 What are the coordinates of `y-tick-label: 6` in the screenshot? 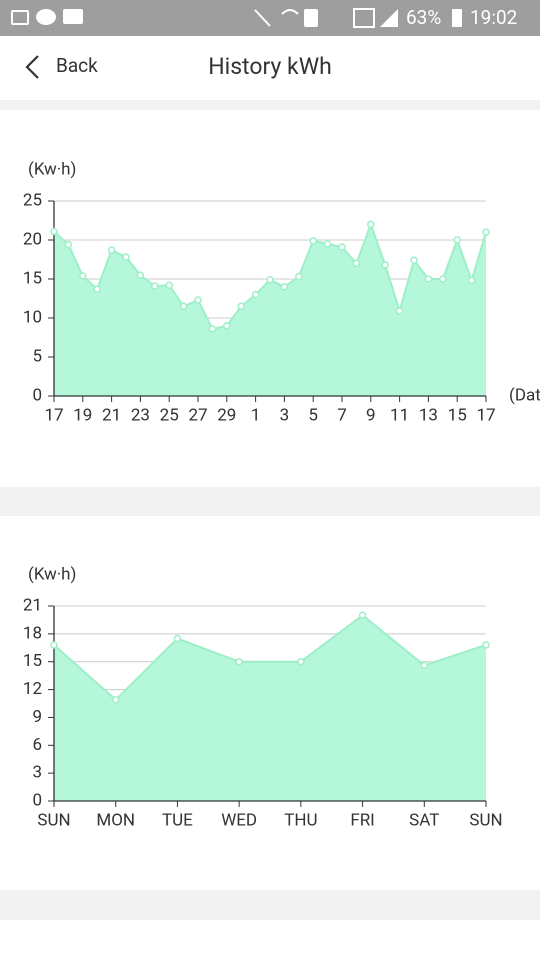 It's located at (37, 745).